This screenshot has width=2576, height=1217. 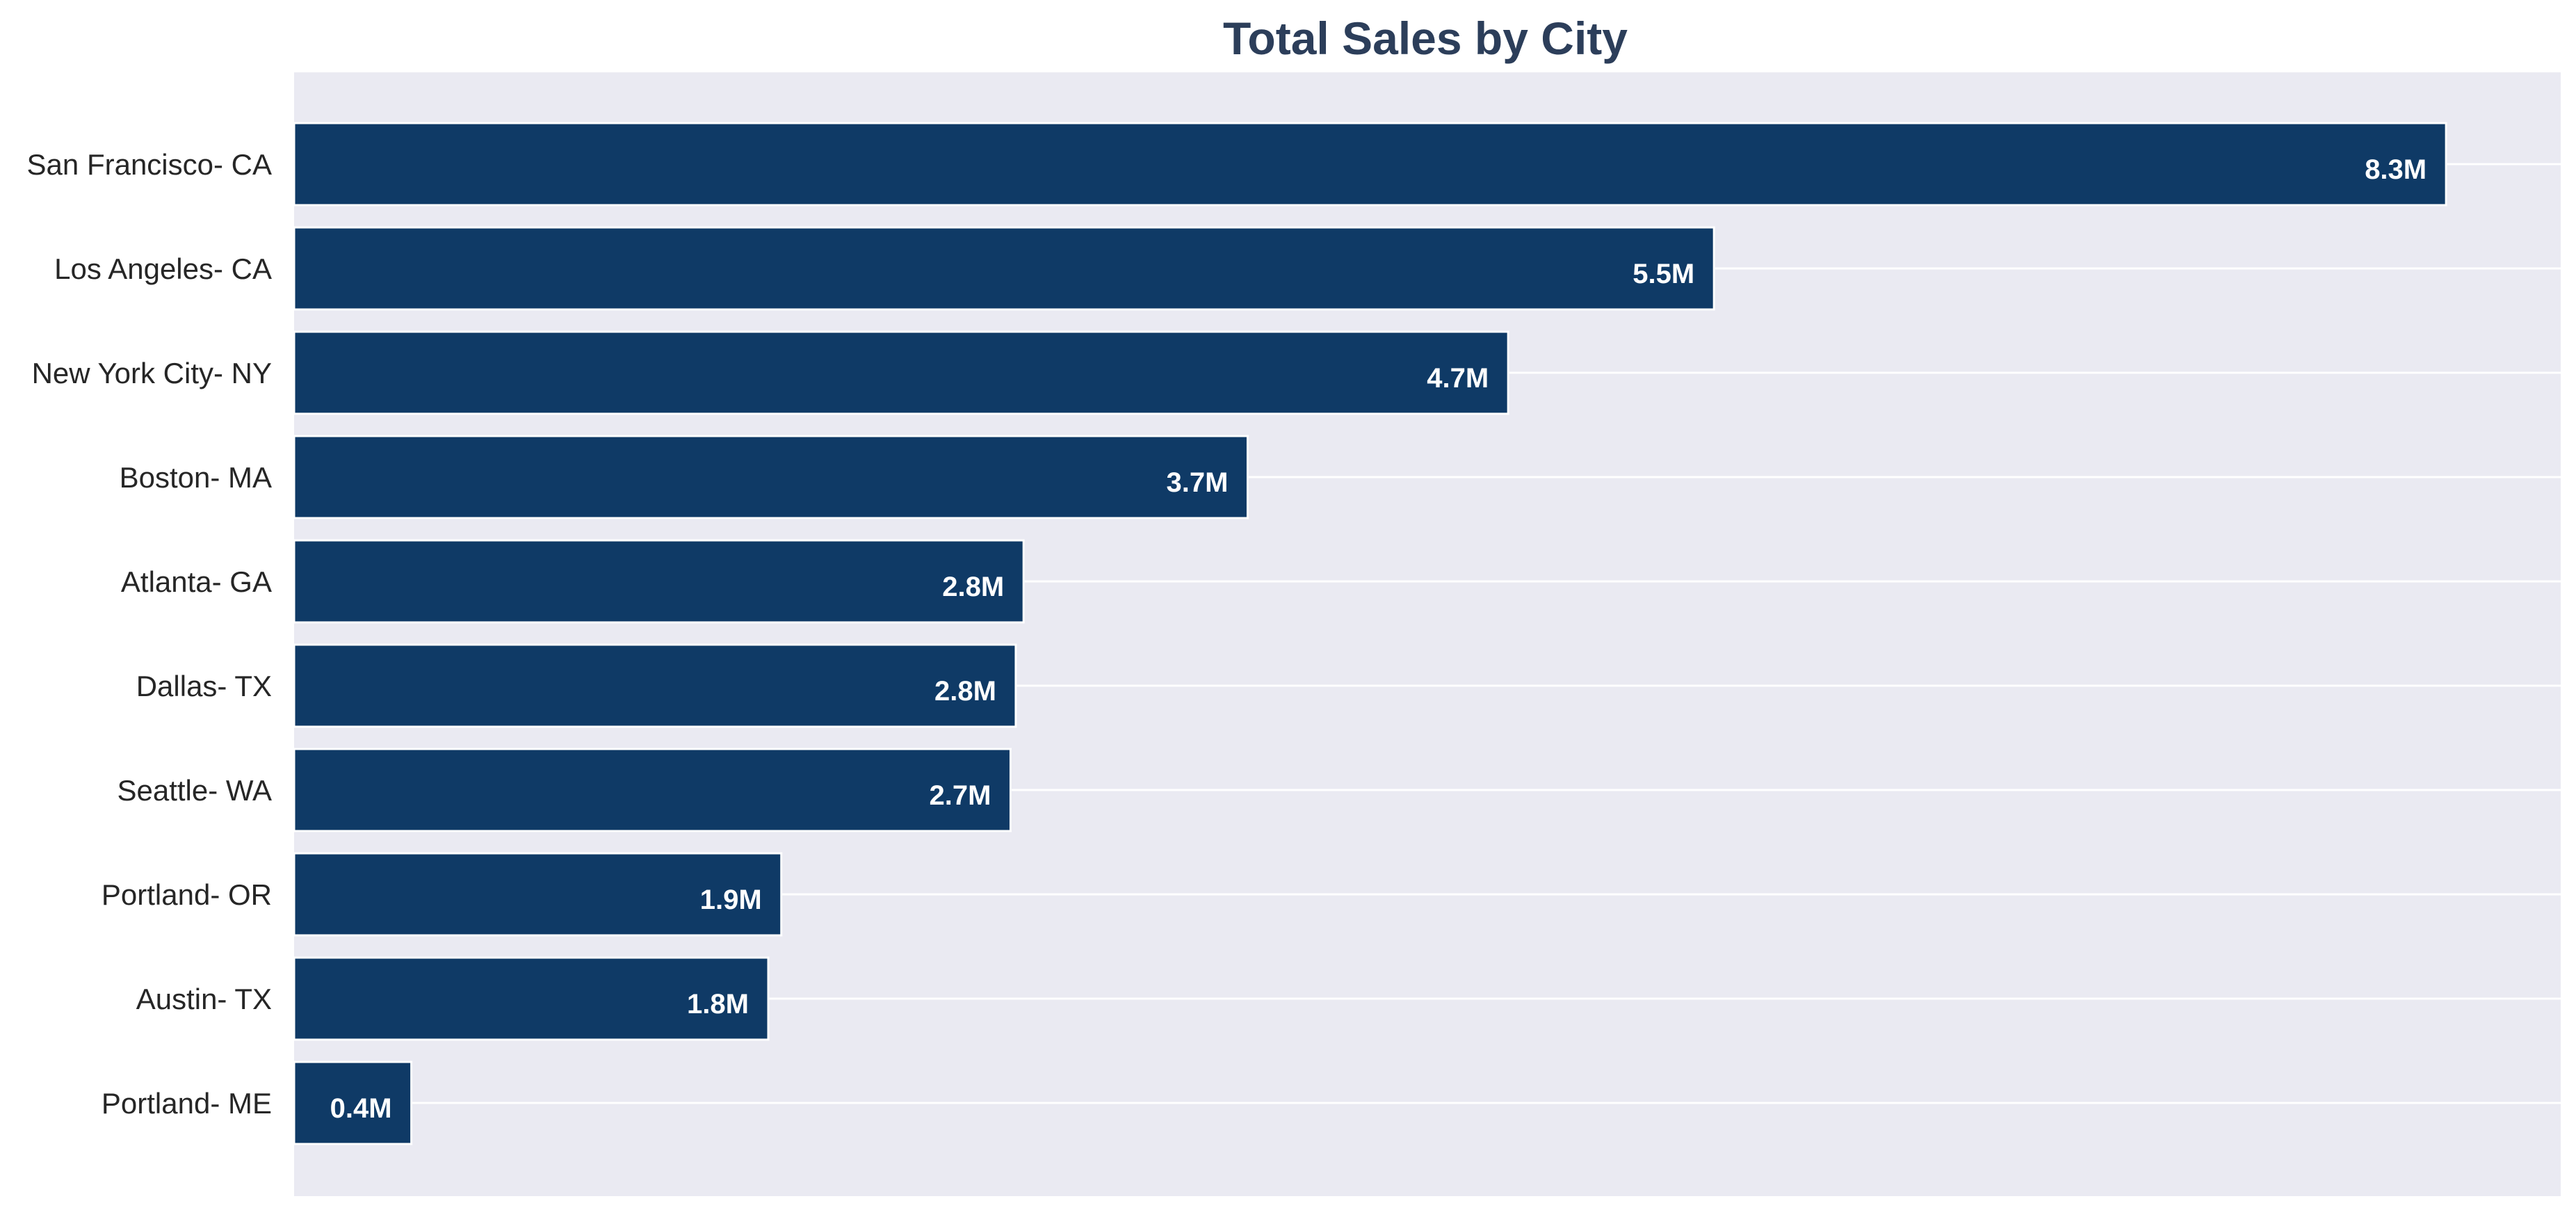 What do you see at coordinates (187, 1103) in the screenshot?
I see `y-tick-label: Portland- ME` at bounding box center [187, 1103].